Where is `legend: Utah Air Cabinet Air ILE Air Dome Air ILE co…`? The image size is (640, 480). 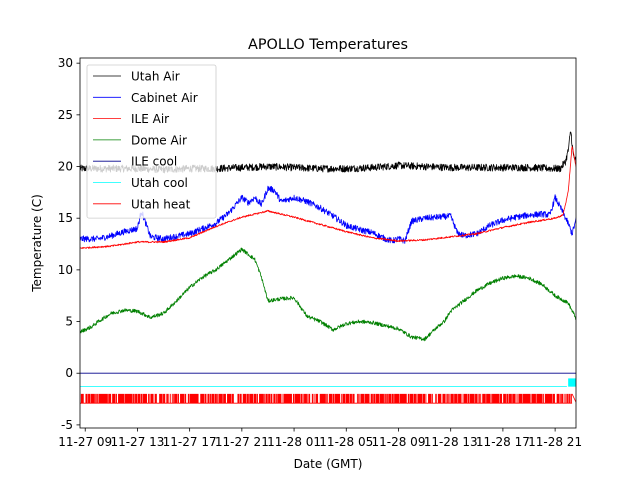
legend: Utah Air Cabinet Air ILE Air Dome Air ILE co… is located at coordinates (151, 141).